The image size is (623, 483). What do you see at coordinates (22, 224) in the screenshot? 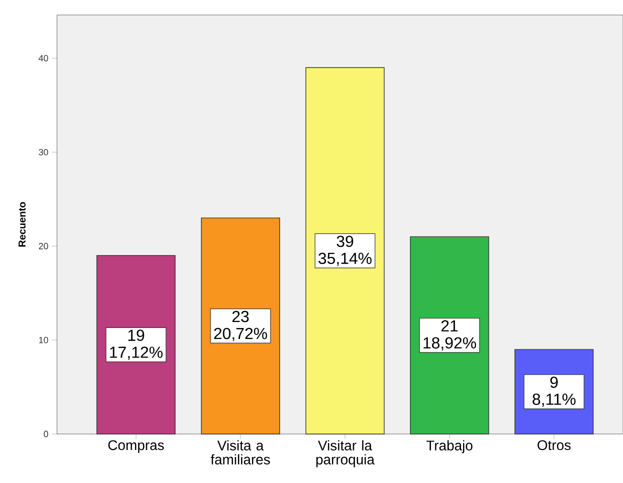
I see `y-axis-title: Recuento` at bounding box center [22, 224].